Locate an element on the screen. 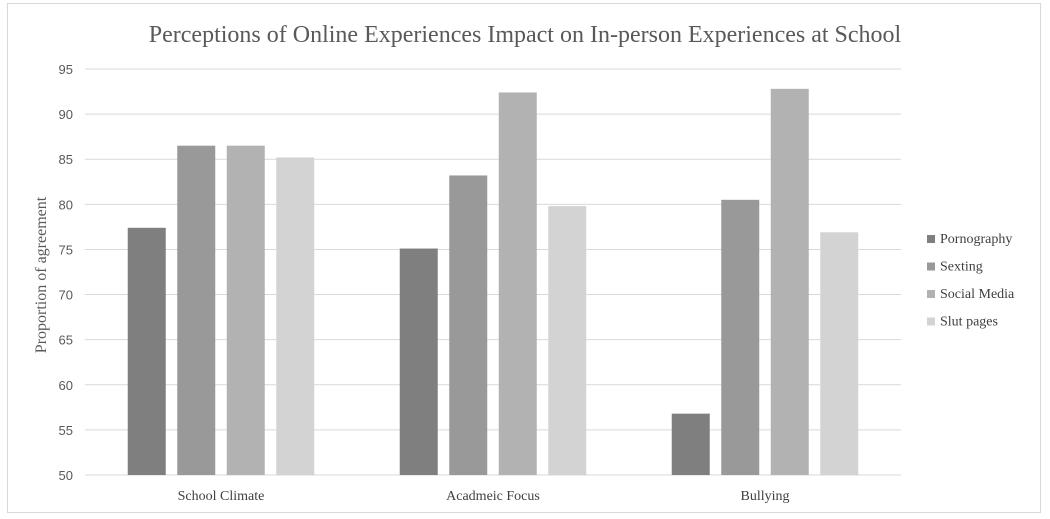 The width and height of the screenshot is (1050, 519). y-tick-label: 80 is located at coordinates (66, 204).